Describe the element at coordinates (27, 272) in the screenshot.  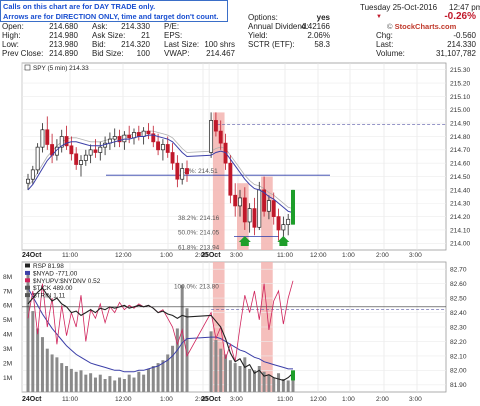
I see `legend-swatch` at that location.